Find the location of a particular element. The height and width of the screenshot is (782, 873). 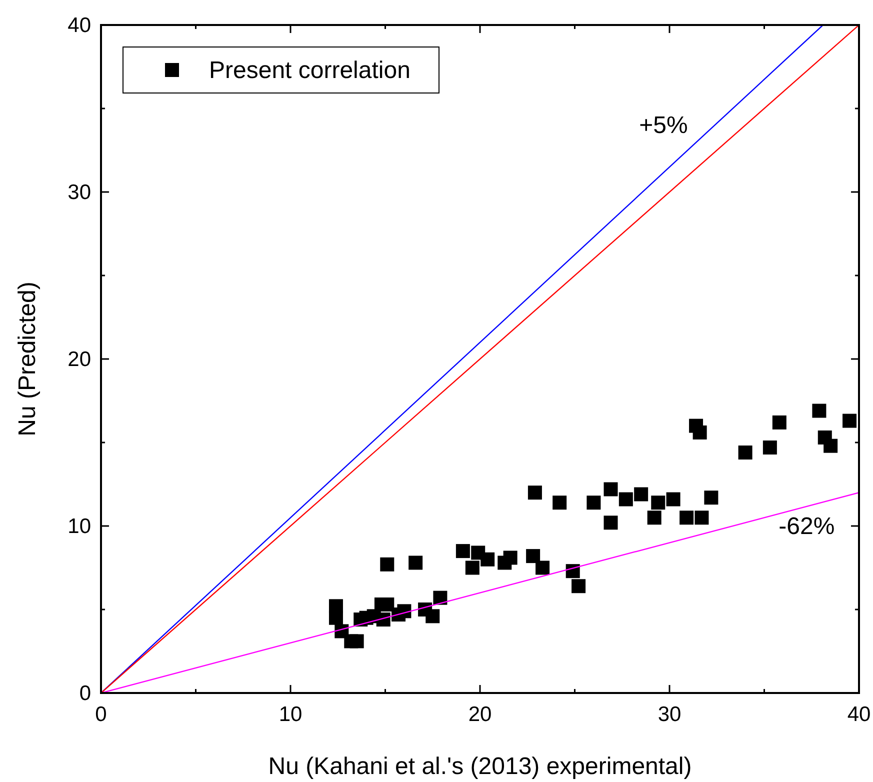

annotation: -62% is located at coordinates (806, 526).